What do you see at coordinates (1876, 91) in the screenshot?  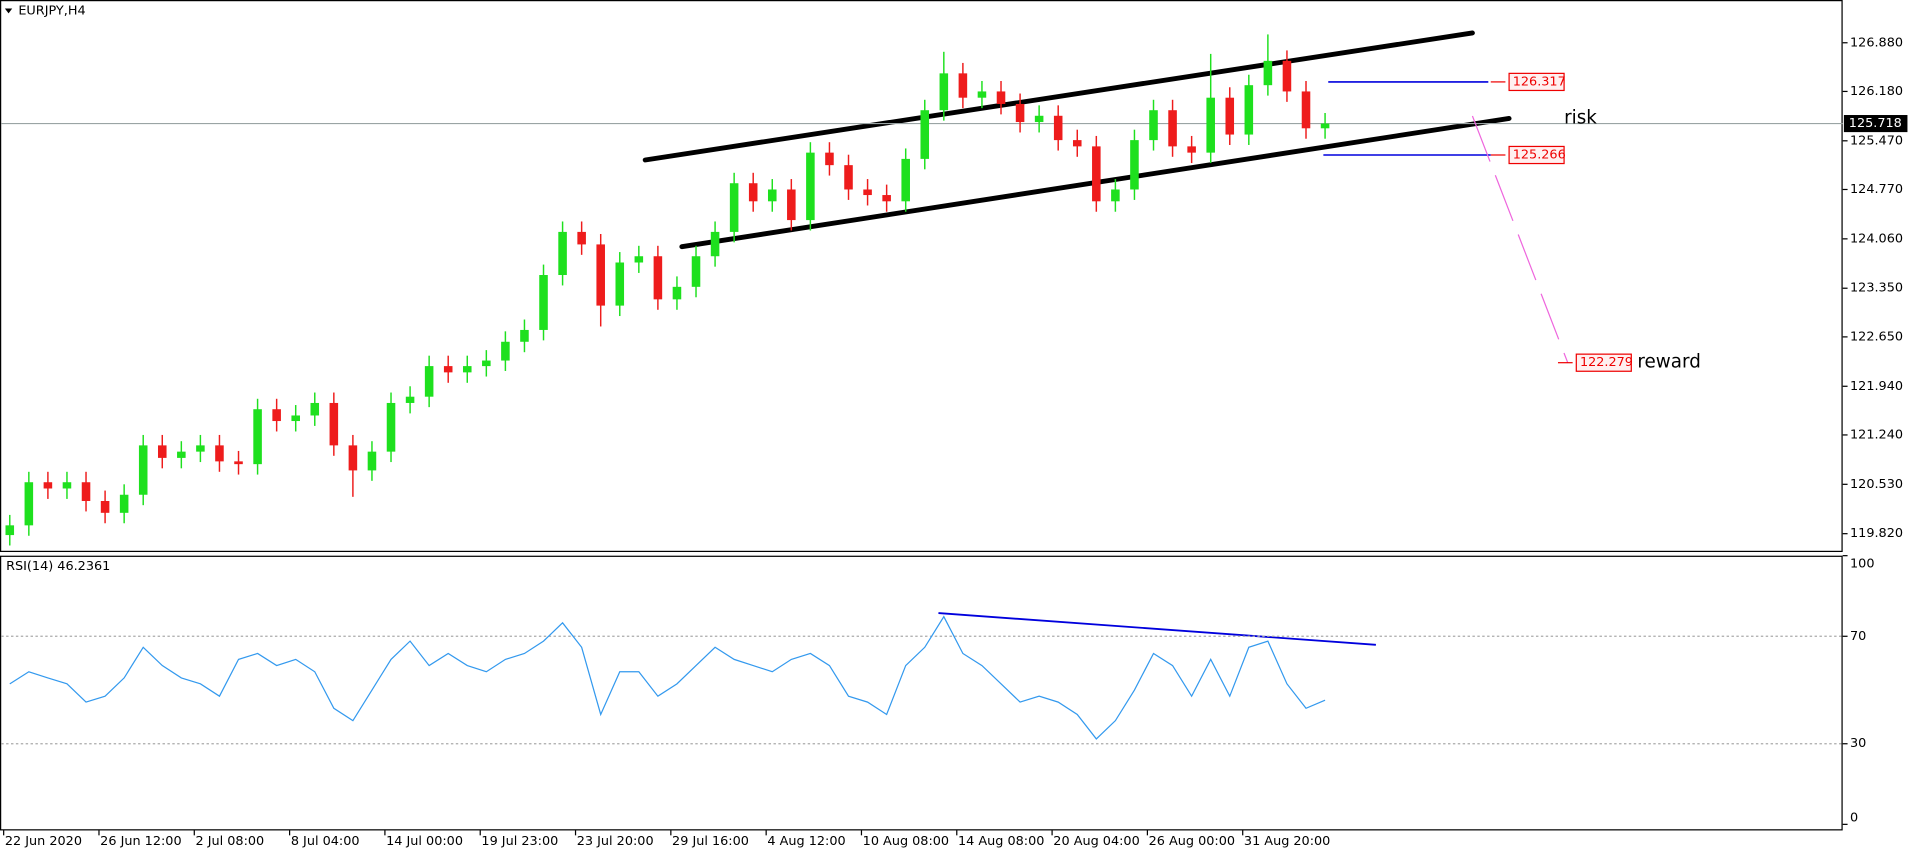 I see `y-tick-label: 126.180` at bounding box center [1876, 91].